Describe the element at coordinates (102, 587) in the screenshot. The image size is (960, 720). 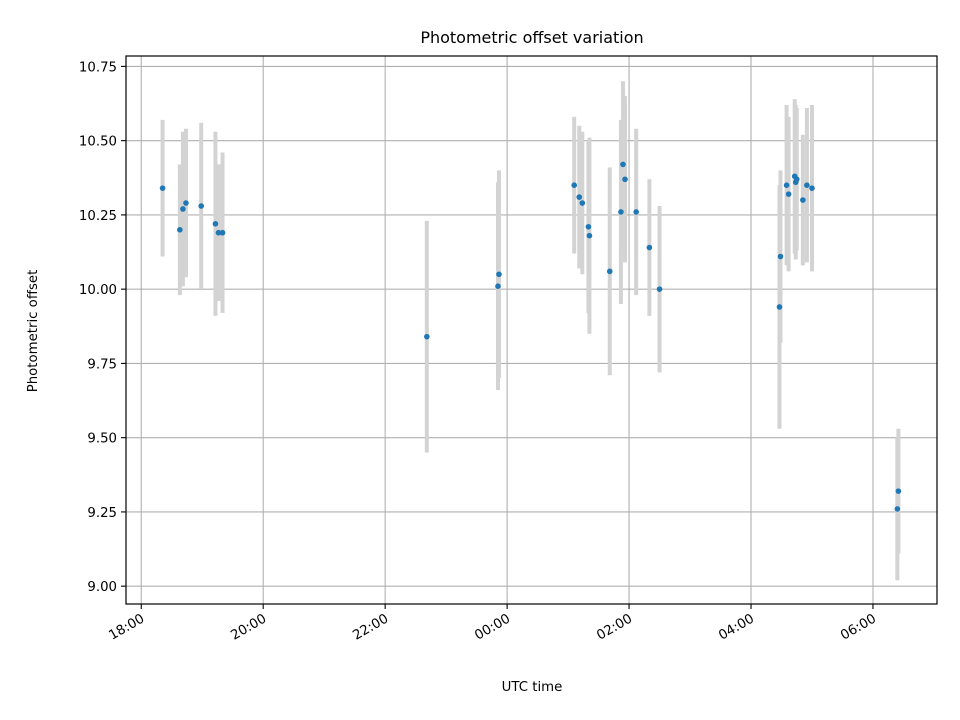
I see `y-tick-label: 9.00` at that location.